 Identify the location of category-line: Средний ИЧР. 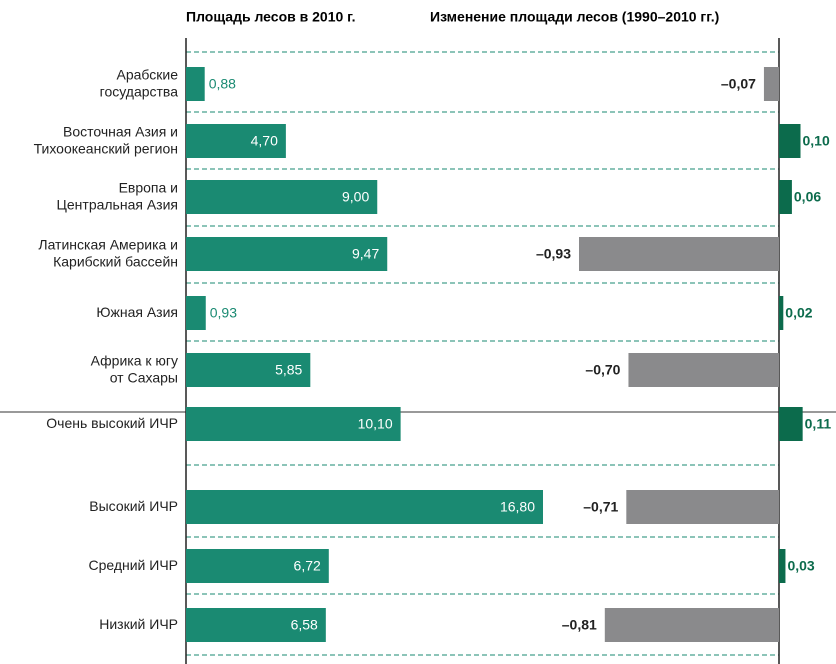
(133, 565).